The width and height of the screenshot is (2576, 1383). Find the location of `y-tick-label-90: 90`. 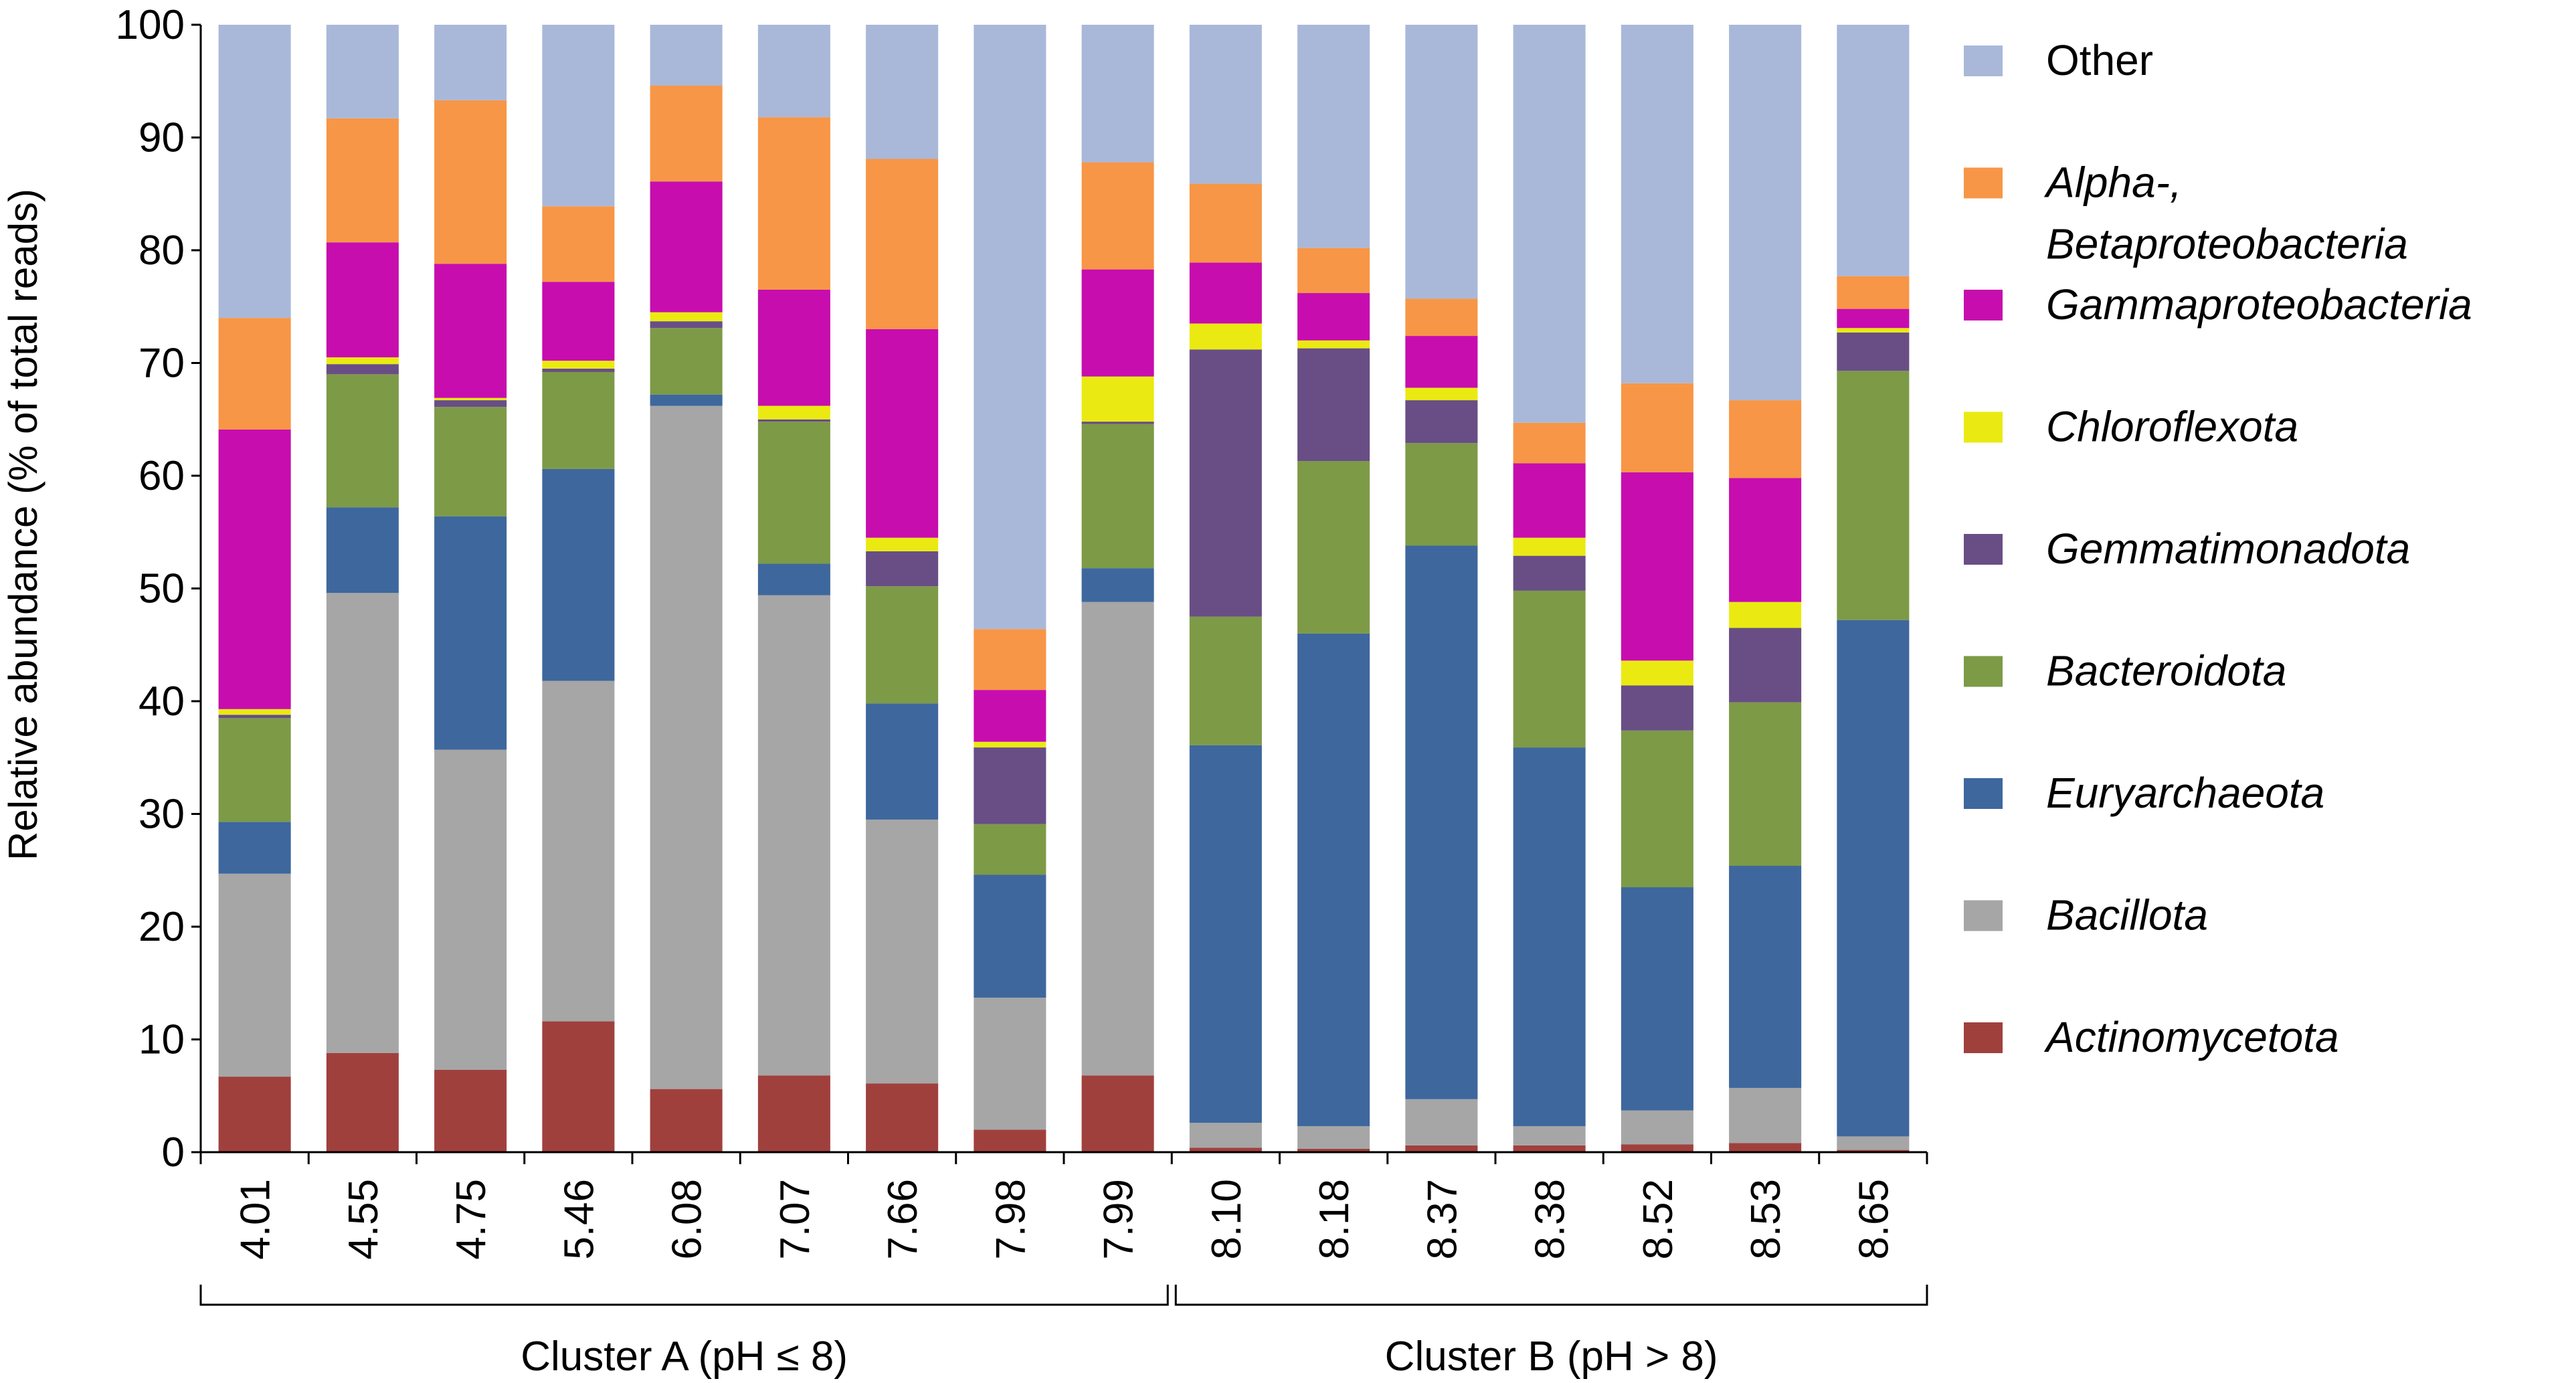

y-tick-label-90: 90 is located at coordinates (162, 138).